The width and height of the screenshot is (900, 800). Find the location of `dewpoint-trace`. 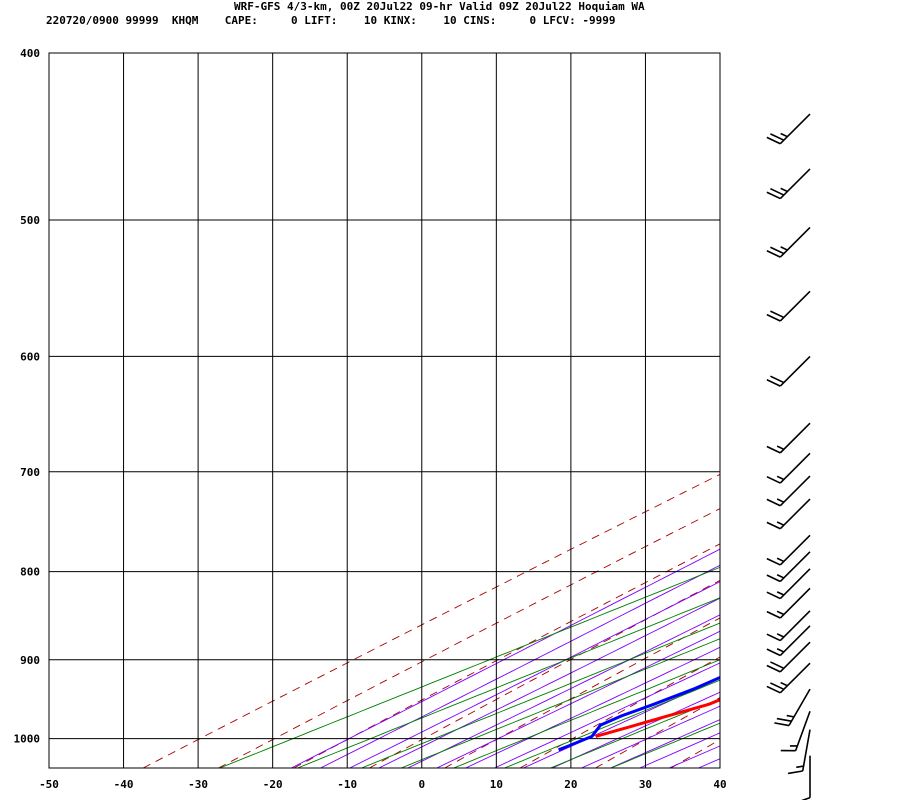

dewpoint-trace is located at coordinates (639, 713).